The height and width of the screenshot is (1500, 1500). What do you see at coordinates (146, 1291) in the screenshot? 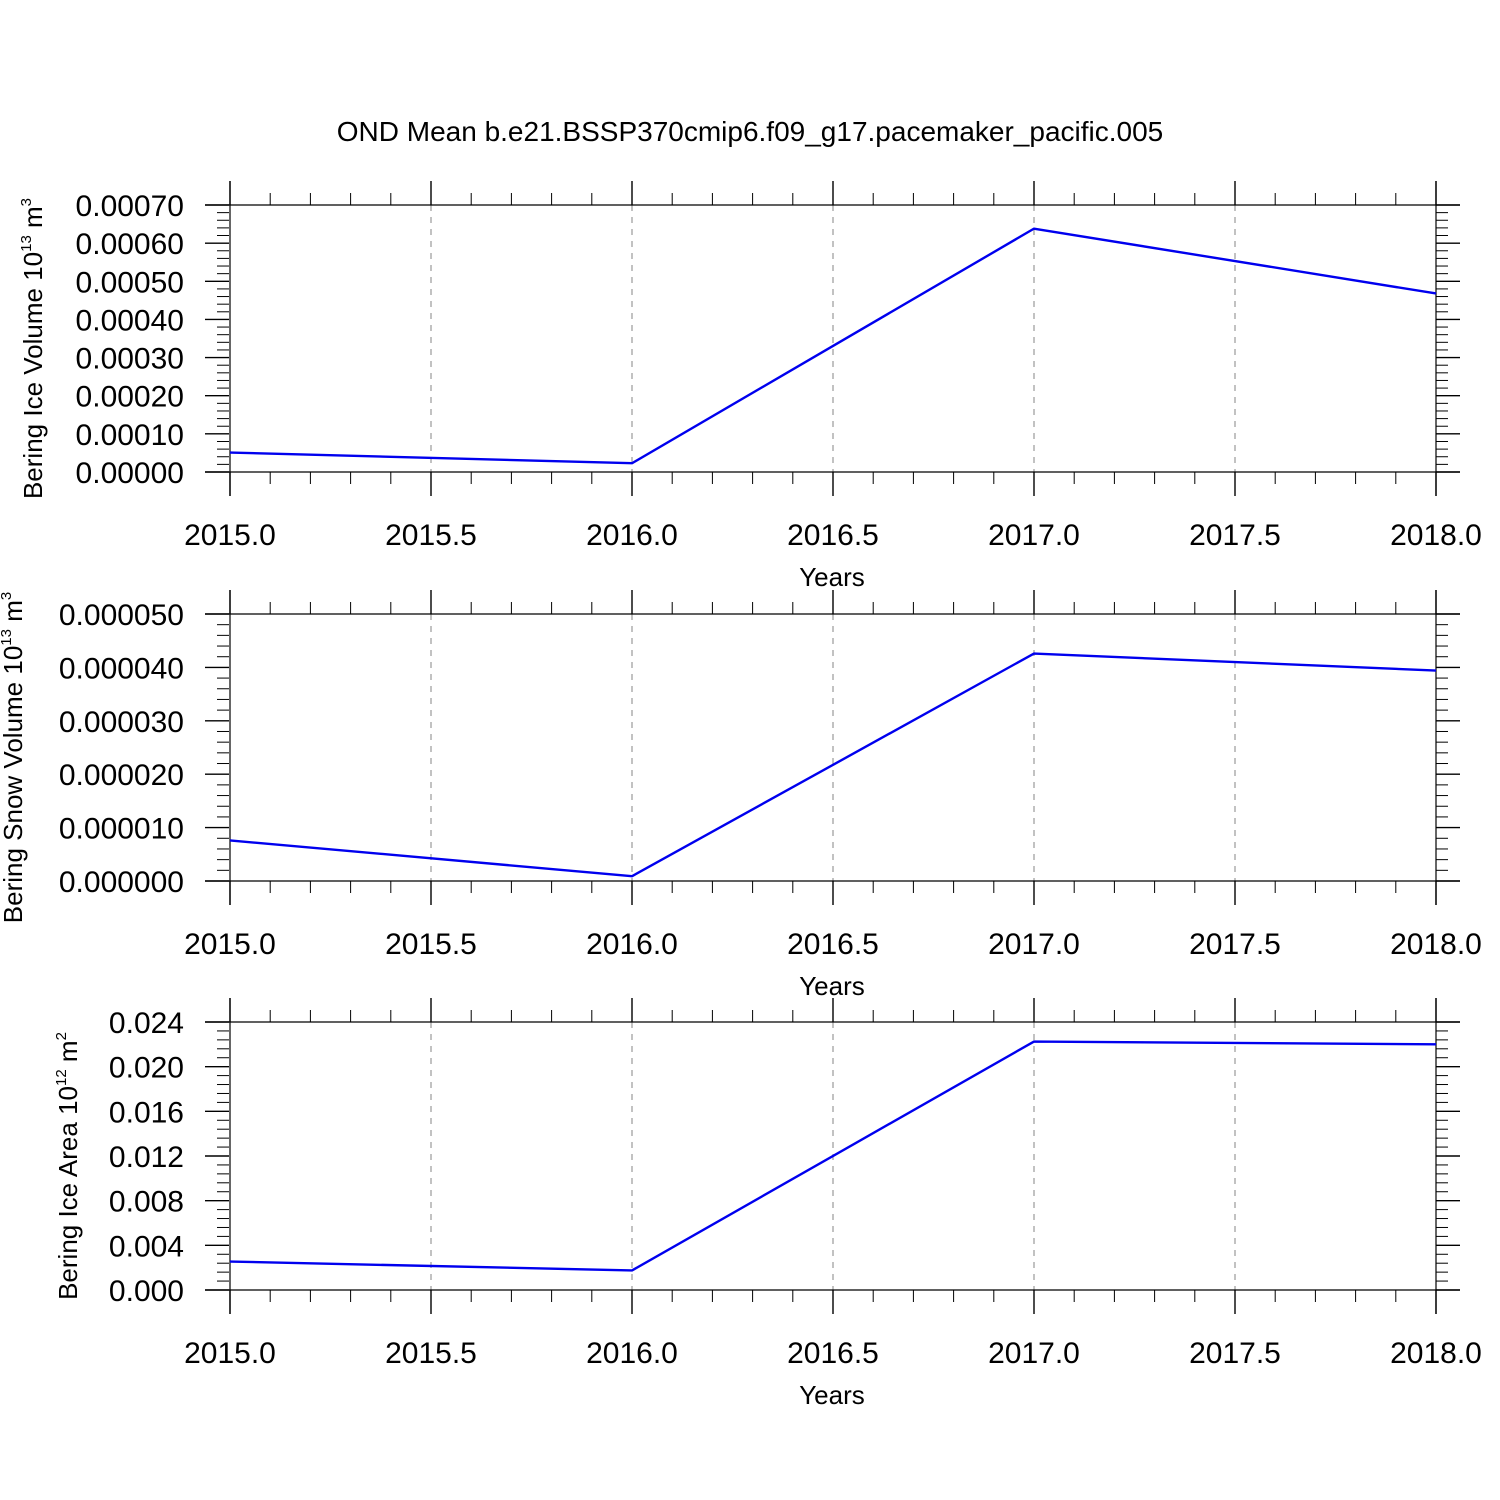
I see `y-tick-label: 0.000` at bounding box center [146, 1291].